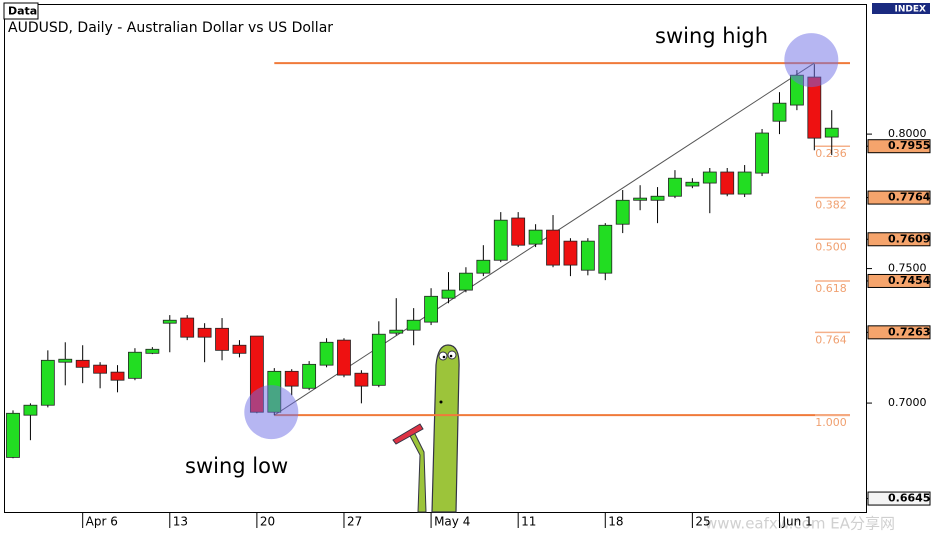 This screenshot has height=538, width=932. What do you see at coordinates (909, 238) in the screenshot?
I see `price-marker-label: 0.7609` at bounding box center [909, 238].